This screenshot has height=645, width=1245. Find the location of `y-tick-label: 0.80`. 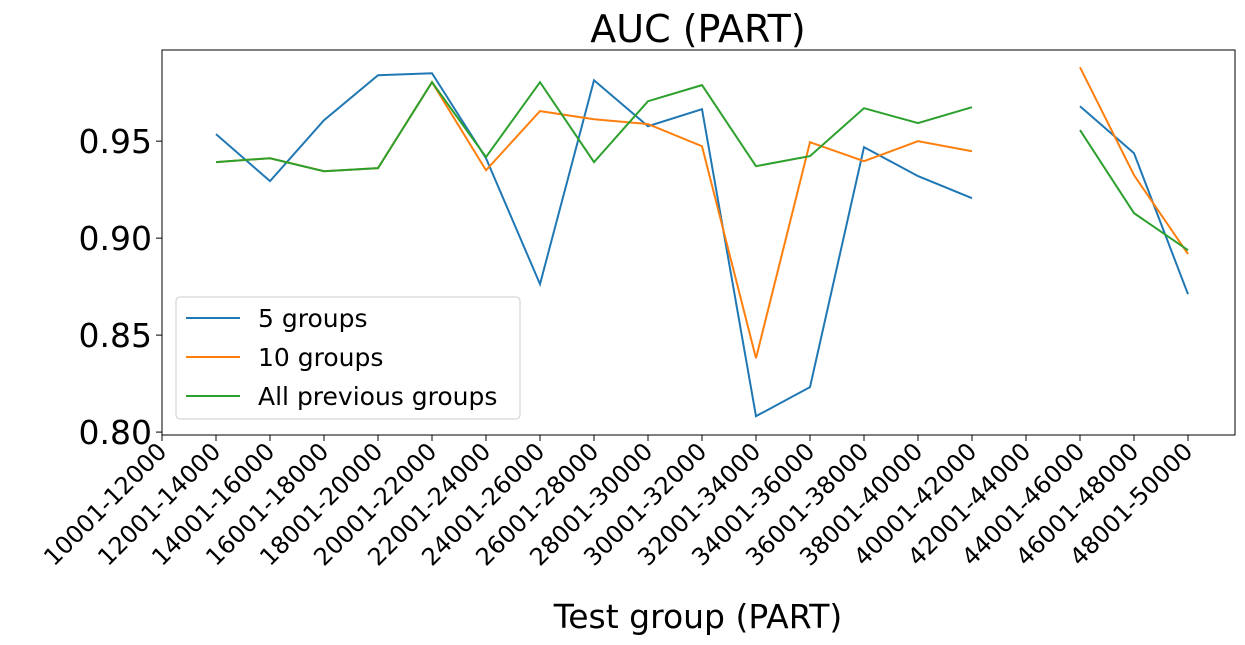

y-tick-label: 0.80 is located at coordinates (115, 432).